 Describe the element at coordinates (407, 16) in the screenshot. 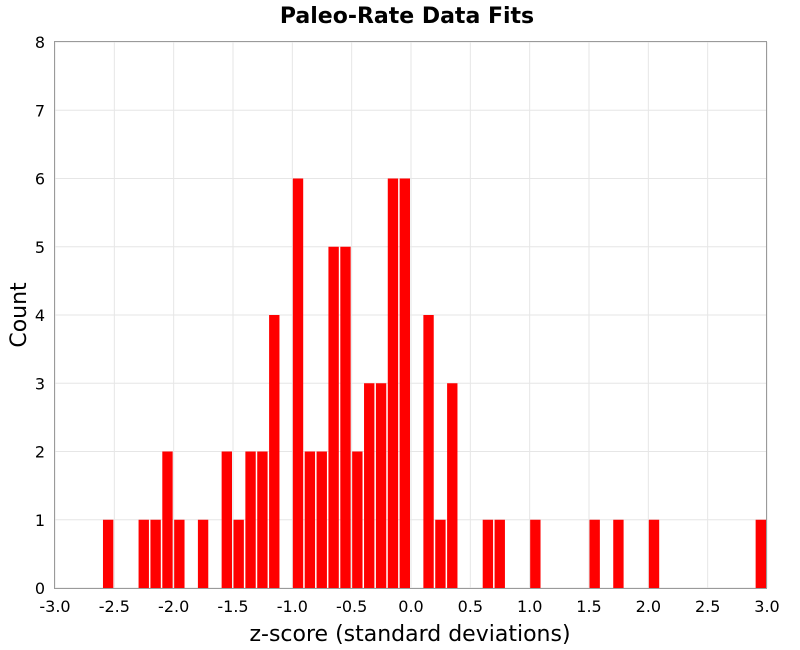

I see `chart-title: Paleo-Rate Data Fits` at that location.